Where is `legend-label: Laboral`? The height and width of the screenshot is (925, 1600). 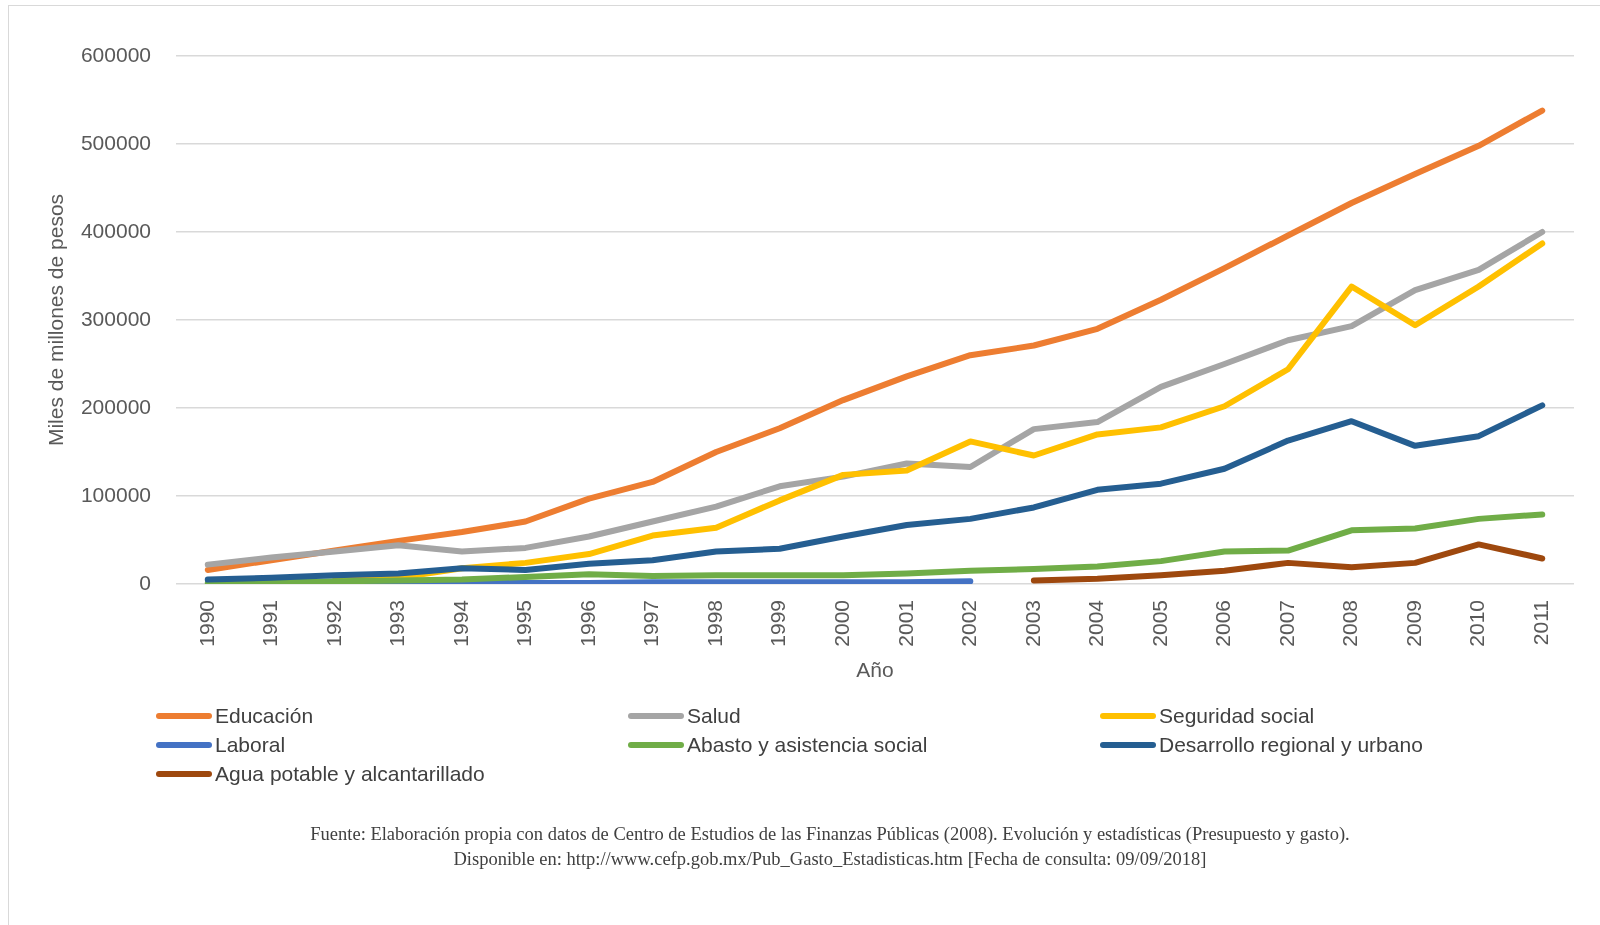
legend-label: Laboral is located at coordinates (250, 744).